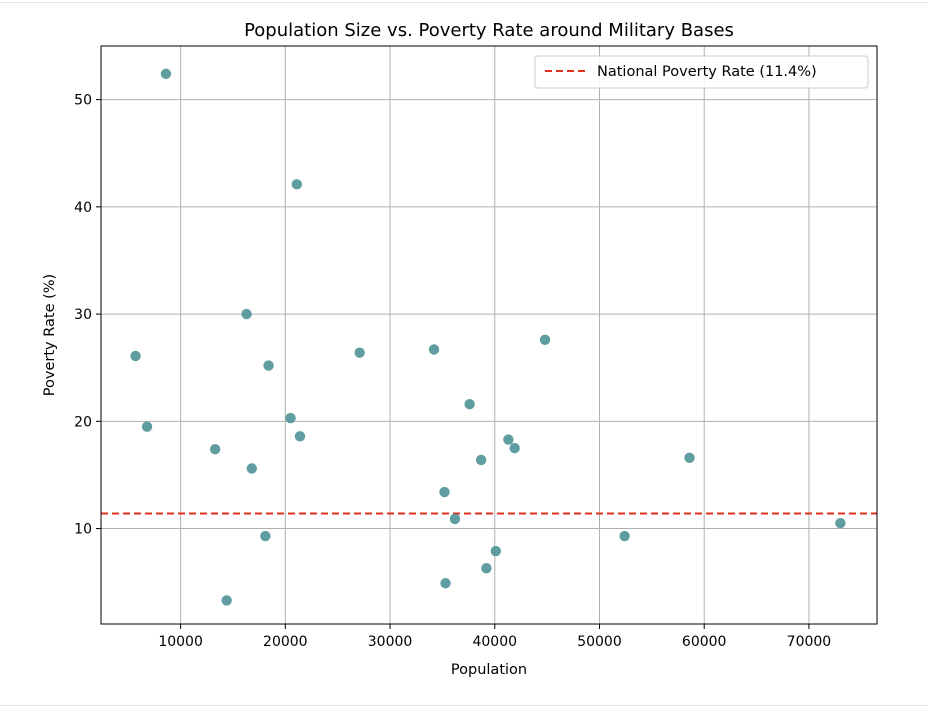 This screenshot has width=928, height=707. Describe the element at coordinates (83, 208) in the screenshot. I see `y-tick-label: 40` at that location.